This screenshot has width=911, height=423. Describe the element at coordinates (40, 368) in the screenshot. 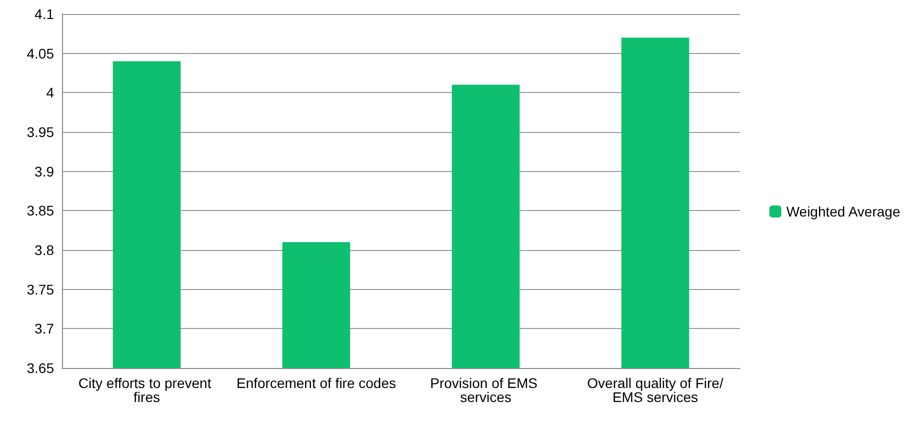

I see `y-tick-label: 3.65` at that location.